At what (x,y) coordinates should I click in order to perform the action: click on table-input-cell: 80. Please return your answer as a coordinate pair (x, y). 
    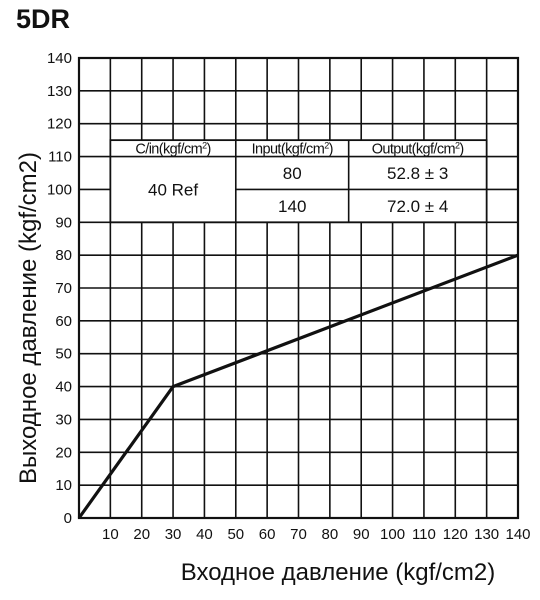
    Looking at the image, I should click on (292, 173).